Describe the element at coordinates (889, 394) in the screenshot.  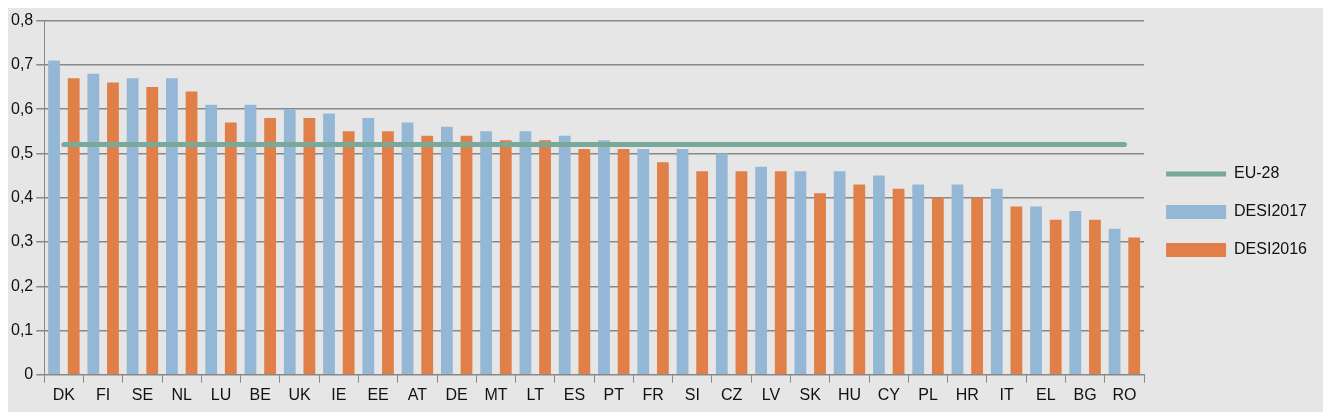
I see `x-tick-label: CY` at that location.